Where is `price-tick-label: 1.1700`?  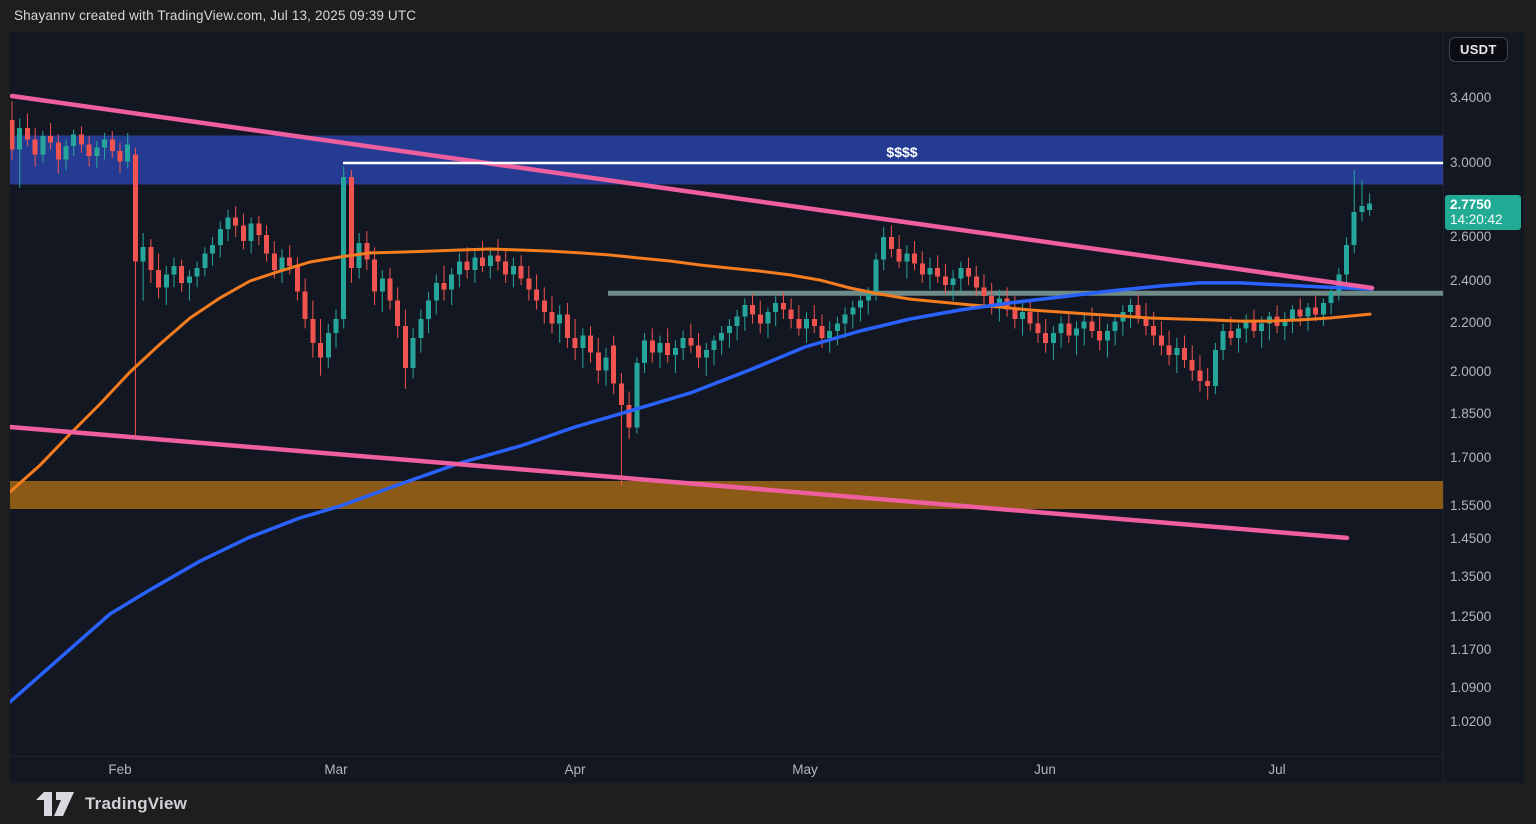 price-tick-label: 1.1700 is located at coordinates (1471, 649).